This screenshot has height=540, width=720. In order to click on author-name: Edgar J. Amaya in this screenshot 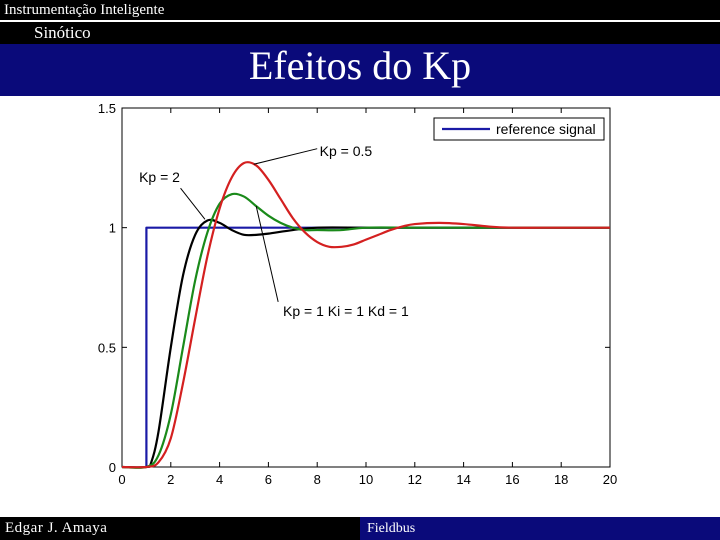, I will do `click(56, 528)`.